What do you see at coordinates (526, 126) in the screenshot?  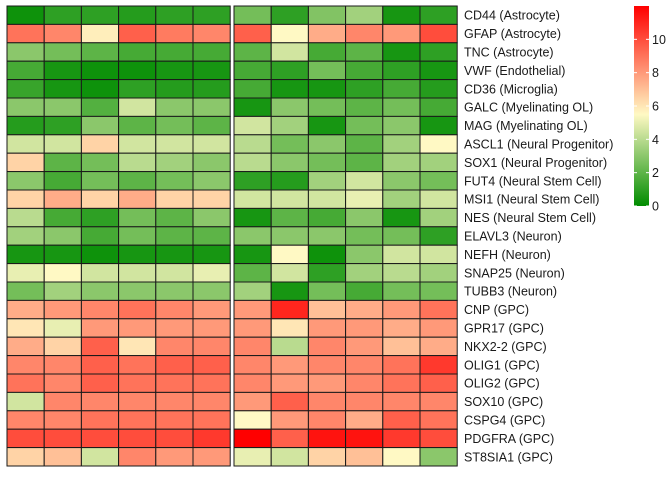 I see `row-label: MAG (Myelinating OL)` at bounding box center [526, 126].